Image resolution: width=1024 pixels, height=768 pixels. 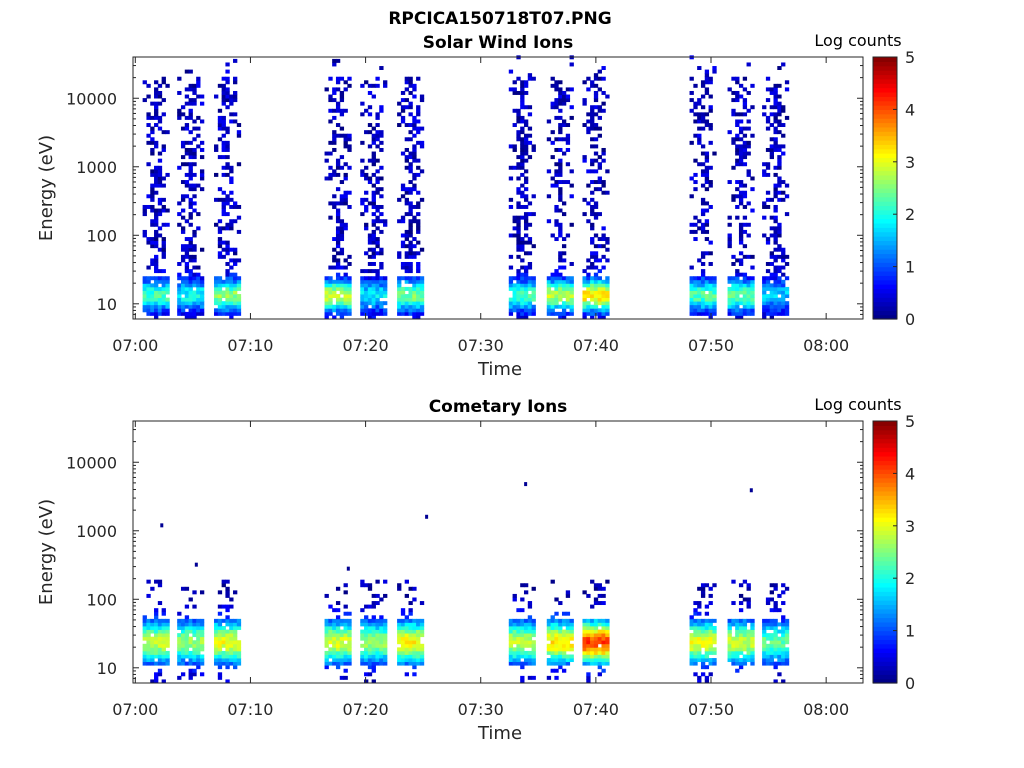 What do you see at coordinates (885, 441) in the screenshot?
I see `cometary-colorbar-step` at bounding box center [885, 441].